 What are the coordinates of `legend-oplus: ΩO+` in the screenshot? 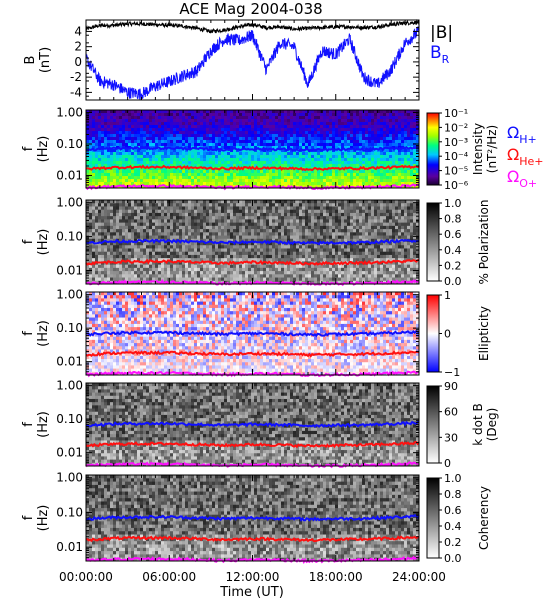 It's located at (522, 178).